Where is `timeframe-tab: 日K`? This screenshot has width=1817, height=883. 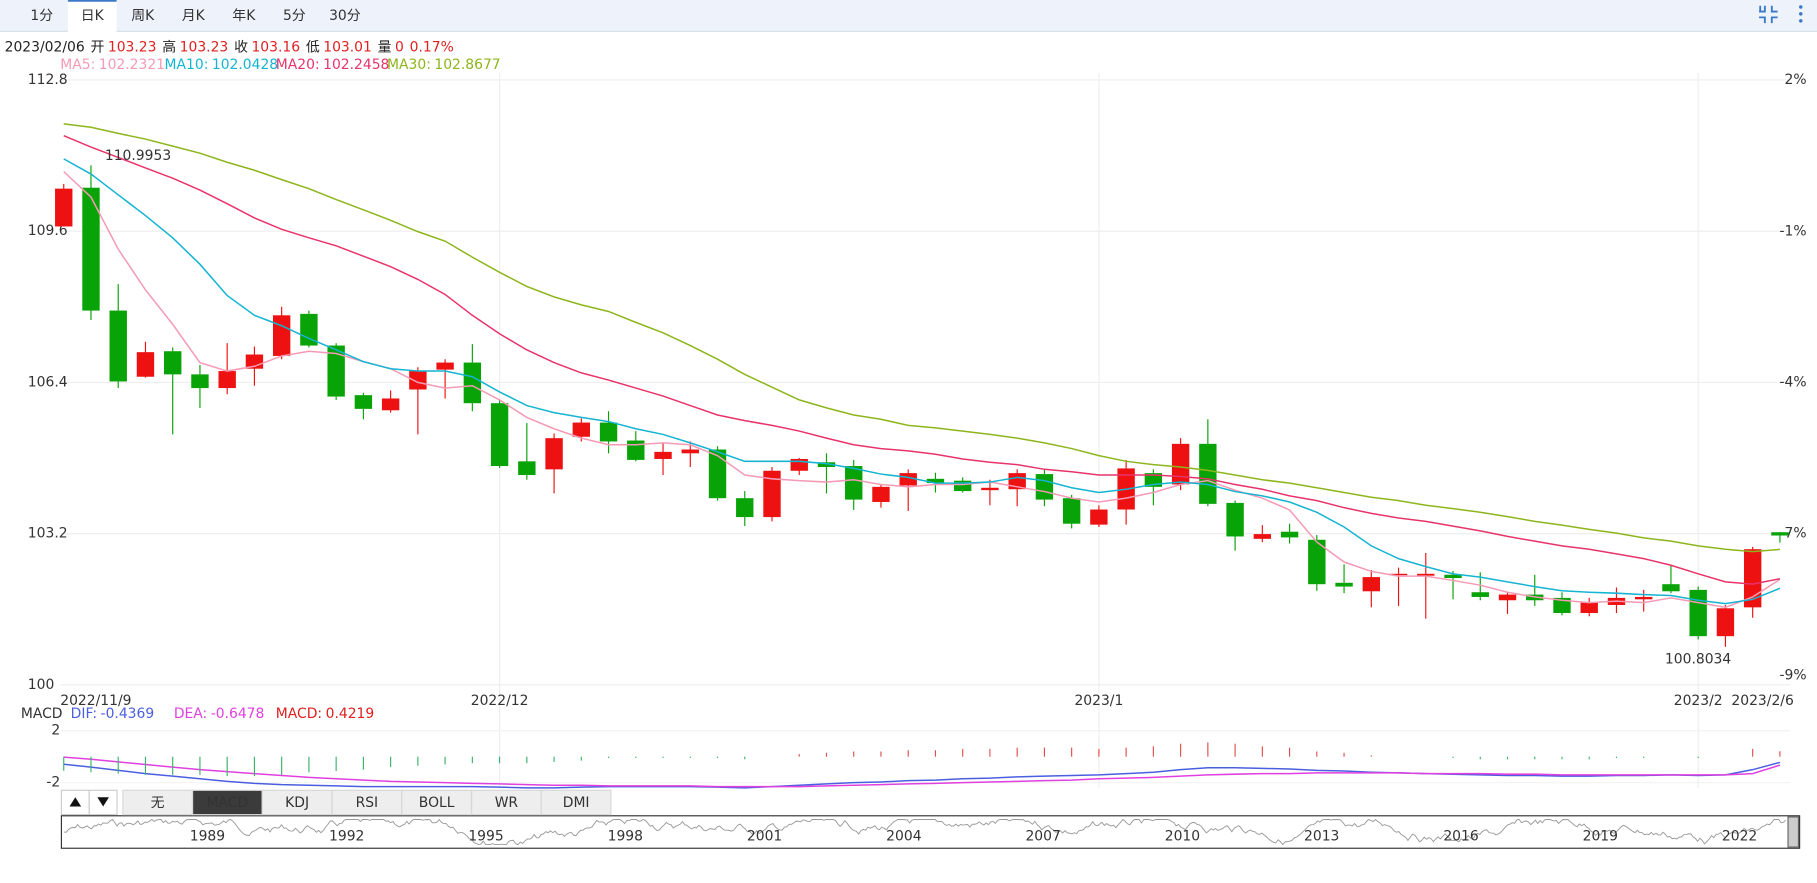 timeframe-tab: 日K is located at coordinates (93, 16).